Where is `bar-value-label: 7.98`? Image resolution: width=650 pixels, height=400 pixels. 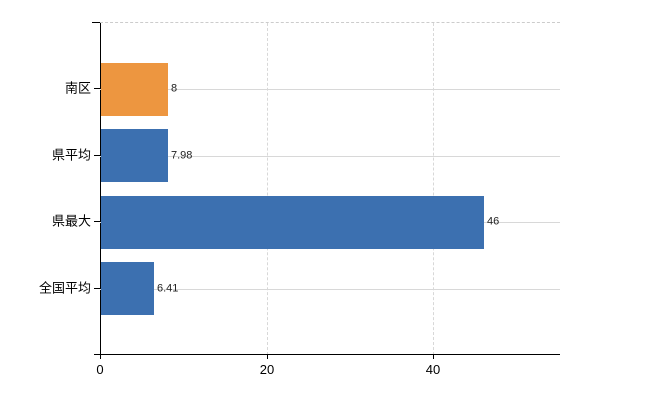 bar-value-label: 7.98 is located at coordinates (182, 155).